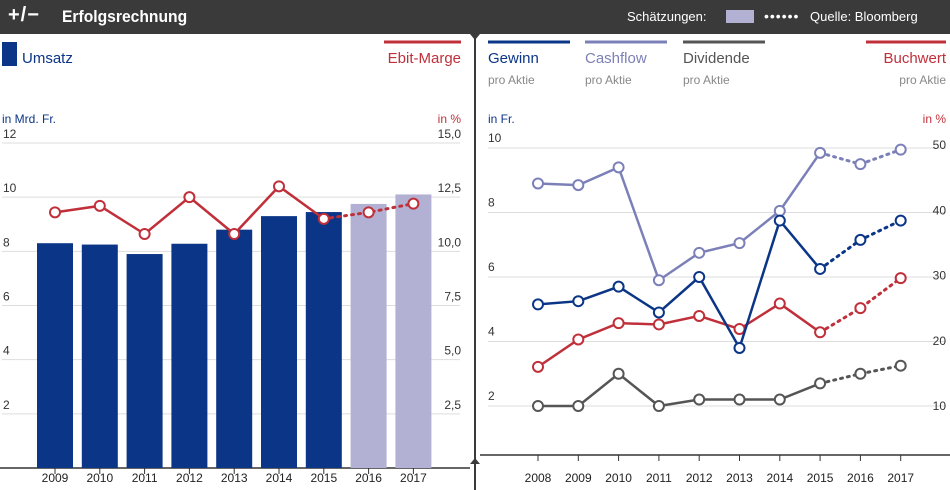  What do you see at coordinates (491, 332) in the screenshot?
I see `right-chart-left-tick-label: 4` at bounding box center [491, 332].